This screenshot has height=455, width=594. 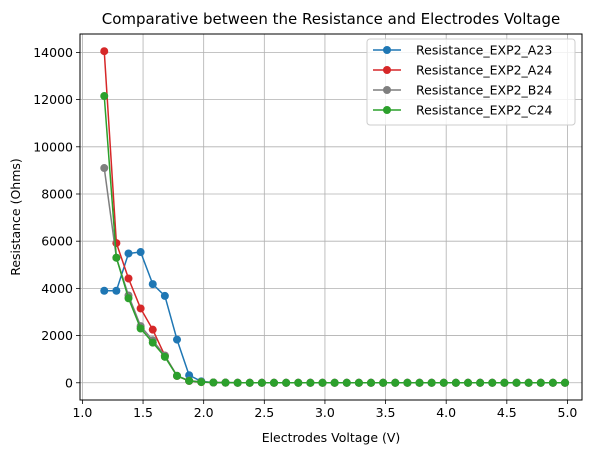 What do you see at coordinates (331, 437) in the screenshot?
I see `x-axis-label: Electrodes Voltage (V)` at bounding box center [331, 437].